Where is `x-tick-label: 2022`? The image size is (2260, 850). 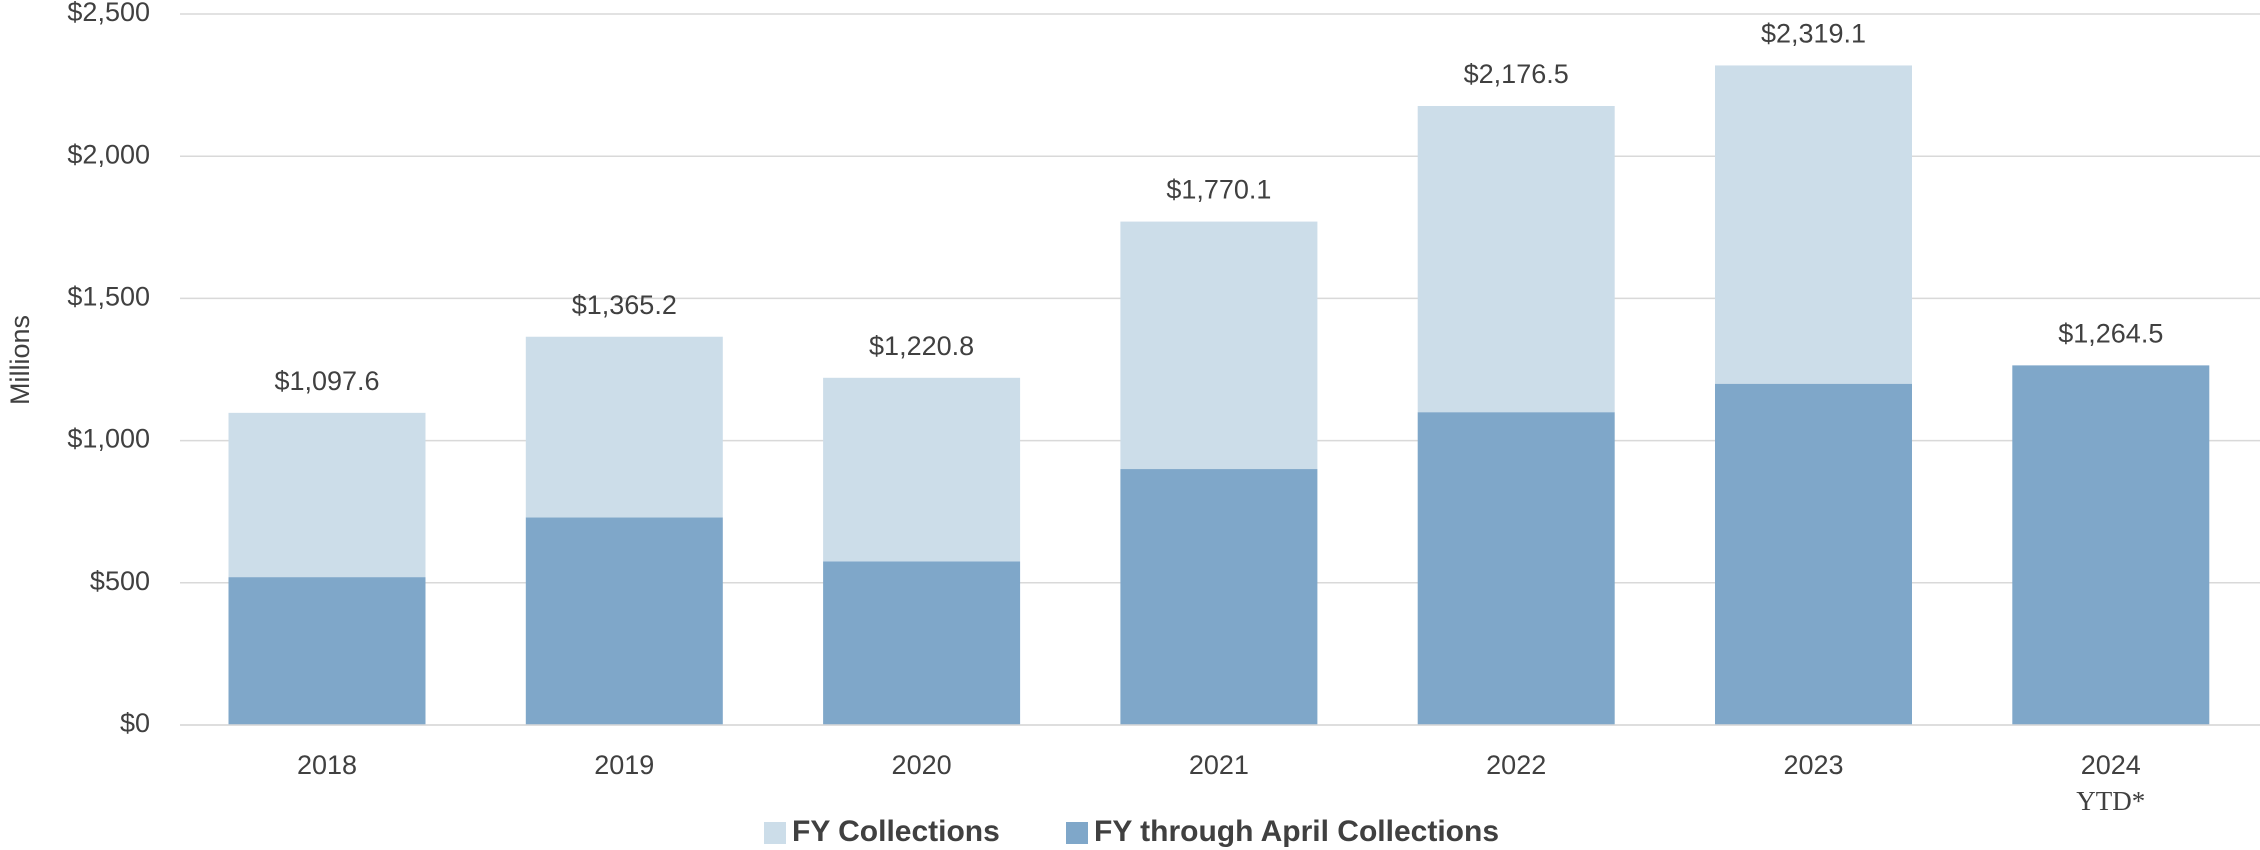
x-tick-label: 2022 is located at coordinates (1516, 765).